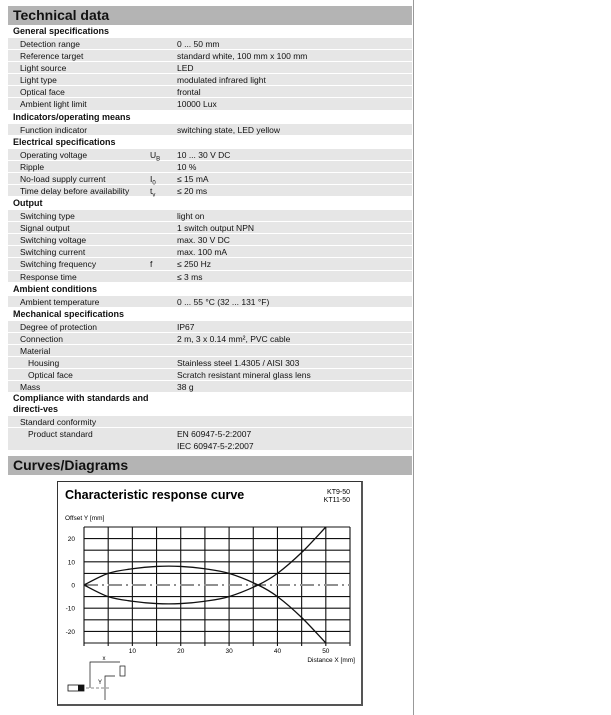 The height and width of the screenshot is (715, 611). I want to click on spec-label: Connection, so click(42, 338).